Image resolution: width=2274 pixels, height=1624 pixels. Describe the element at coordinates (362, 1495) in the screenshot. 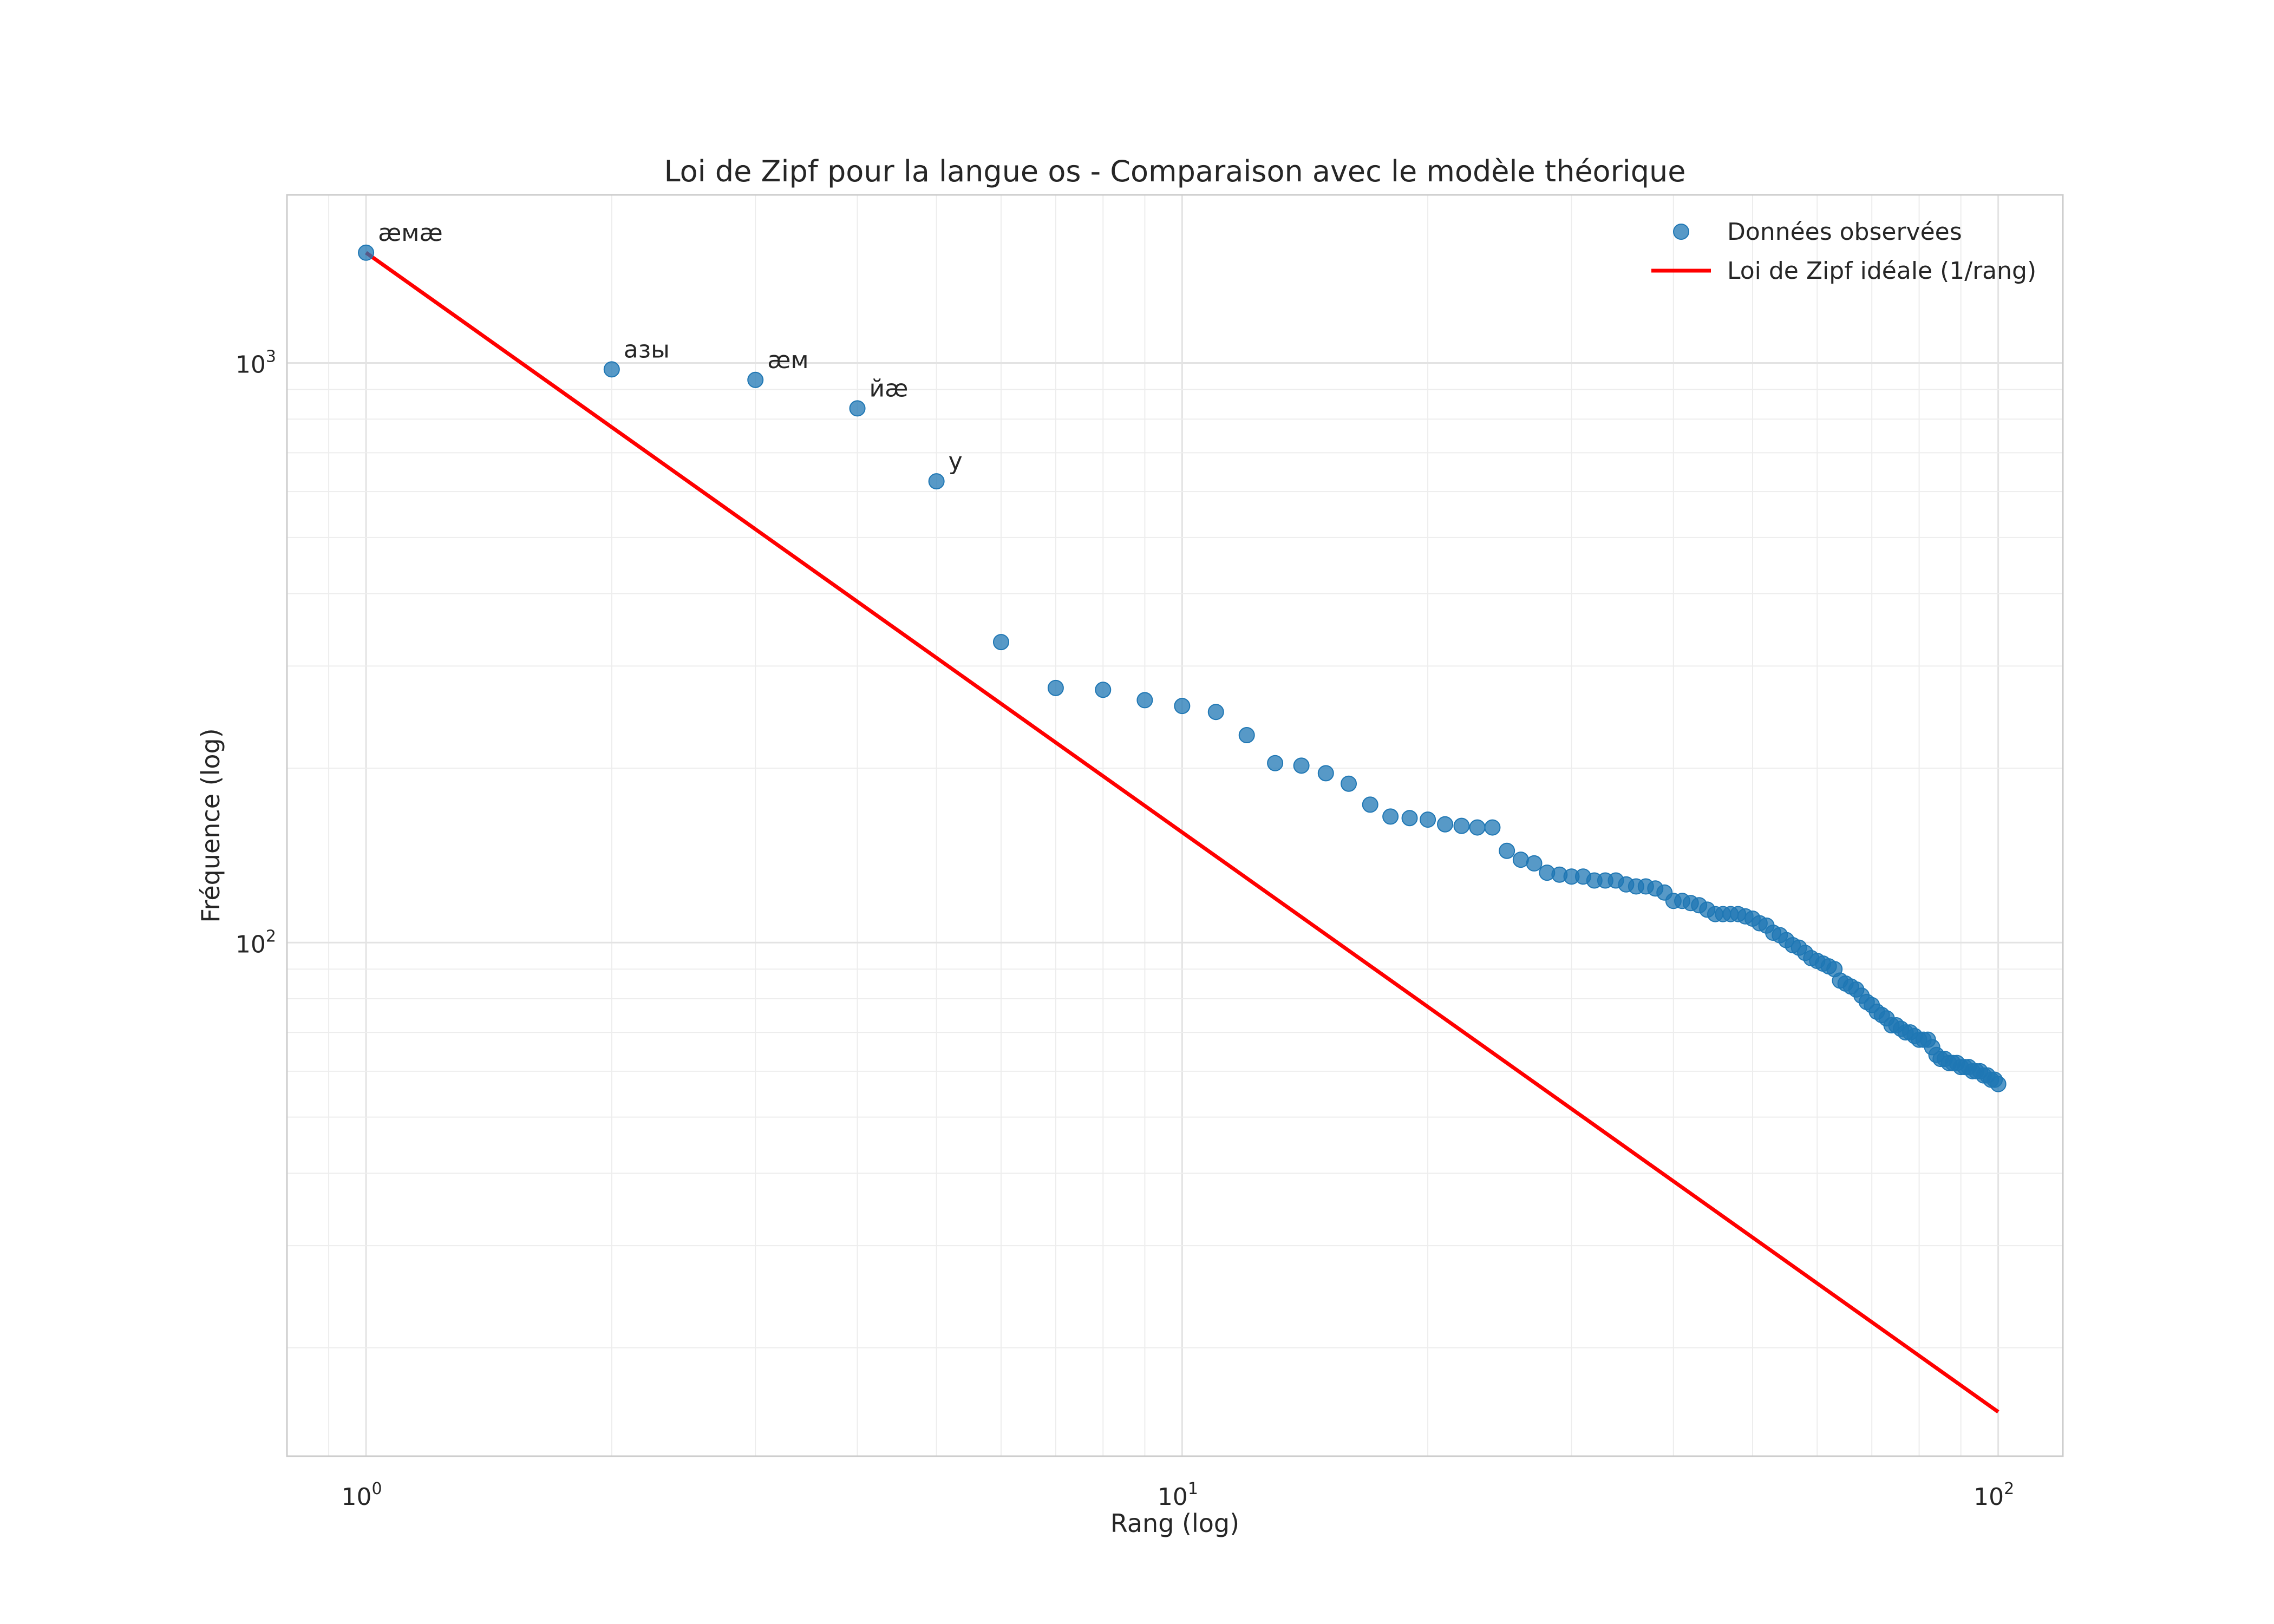

I see `x-tick-label: 10⁰` at that location.